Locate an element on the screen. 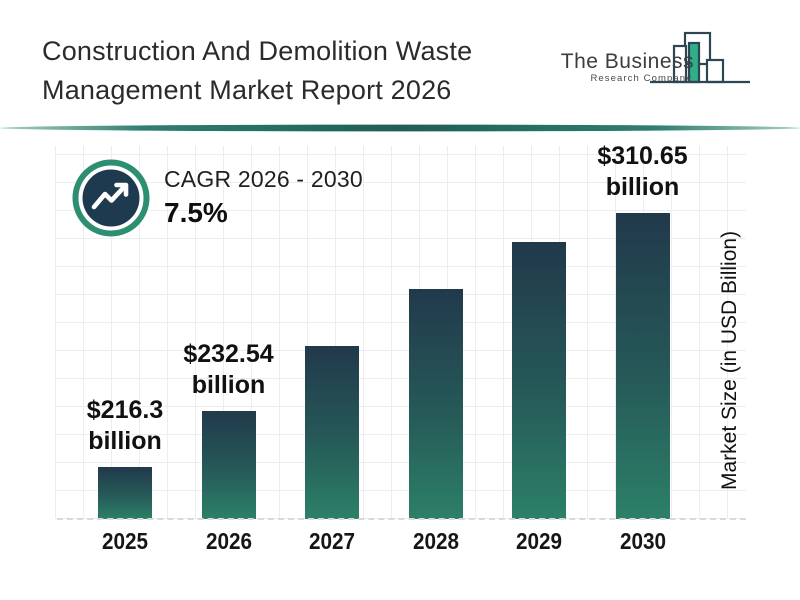 The image size is (800, 600). cagr-block: CAGR 2026 - 2030 7.5% is located at coordinates (263, 197).